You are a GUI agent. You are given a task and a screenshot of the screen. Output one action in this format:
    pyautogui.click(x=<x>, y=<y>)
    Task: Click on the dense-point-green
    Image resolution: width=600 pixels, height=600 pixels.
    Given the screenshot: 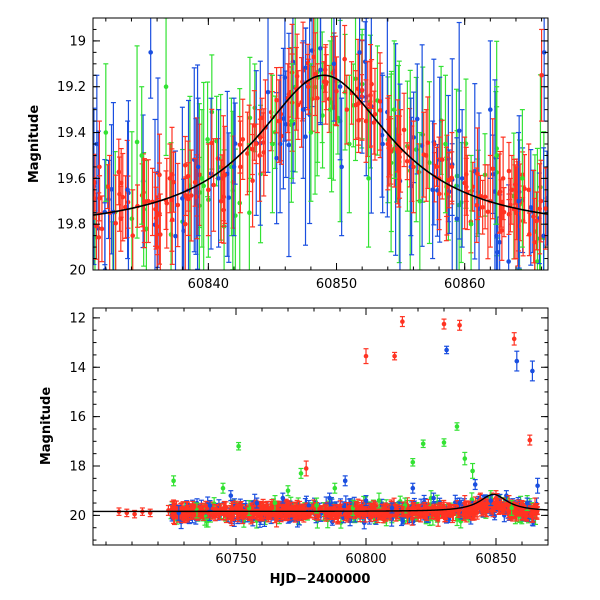 What is the action you would take?
    pyautogui.click(x=377, y=100)
    